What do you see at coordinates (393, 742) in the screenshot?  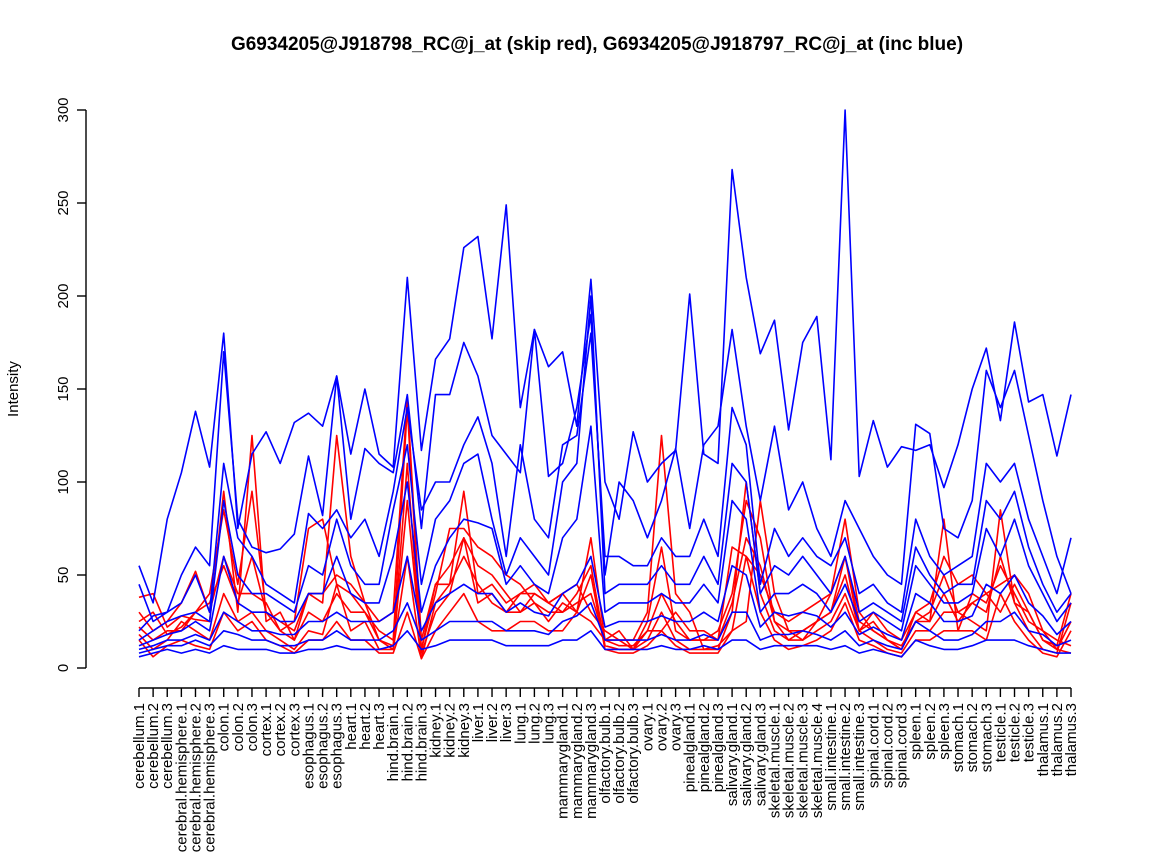 I see `x-tick-label: hind.brain.1` at bounding box center [393, 742].